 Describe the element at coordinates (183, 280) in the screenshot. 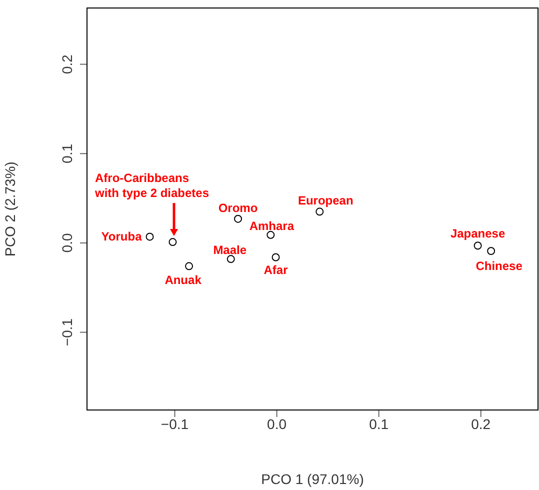

I see `annotation: Anuak` at that location.